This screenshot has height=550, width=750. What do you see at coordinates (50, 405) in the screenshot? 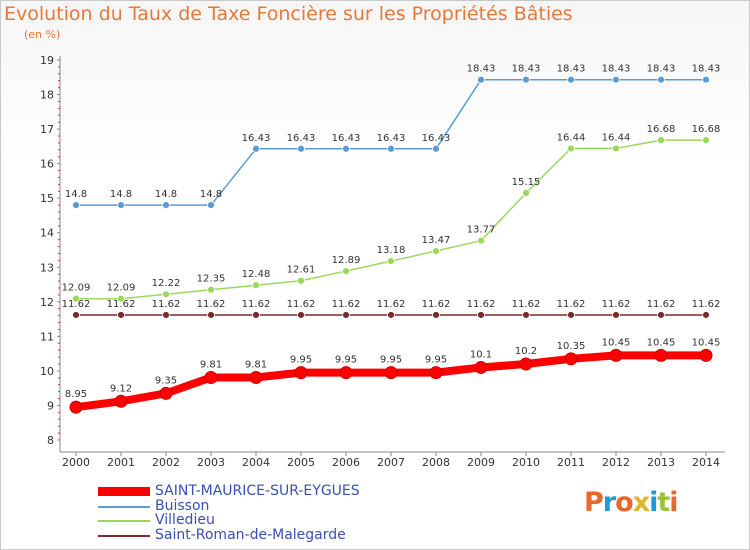
I see `y-tick-label: 9` at bounding box center [50, 405].